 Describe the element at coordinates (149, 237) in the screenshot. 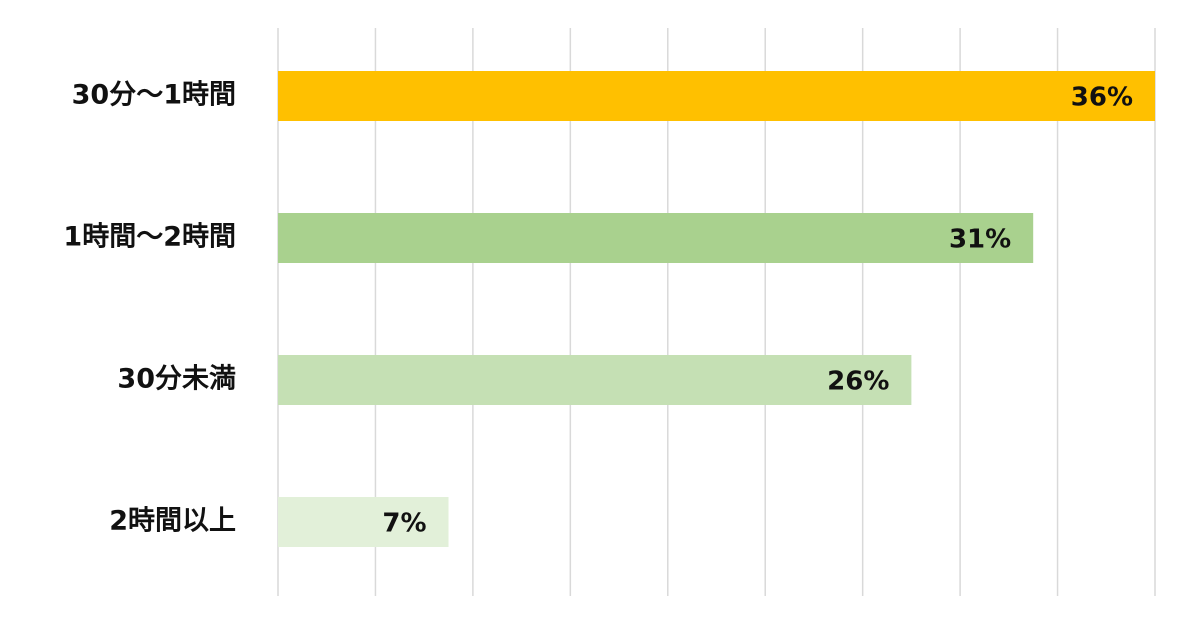

I see `category-label: 1時間～2時間` at that location.